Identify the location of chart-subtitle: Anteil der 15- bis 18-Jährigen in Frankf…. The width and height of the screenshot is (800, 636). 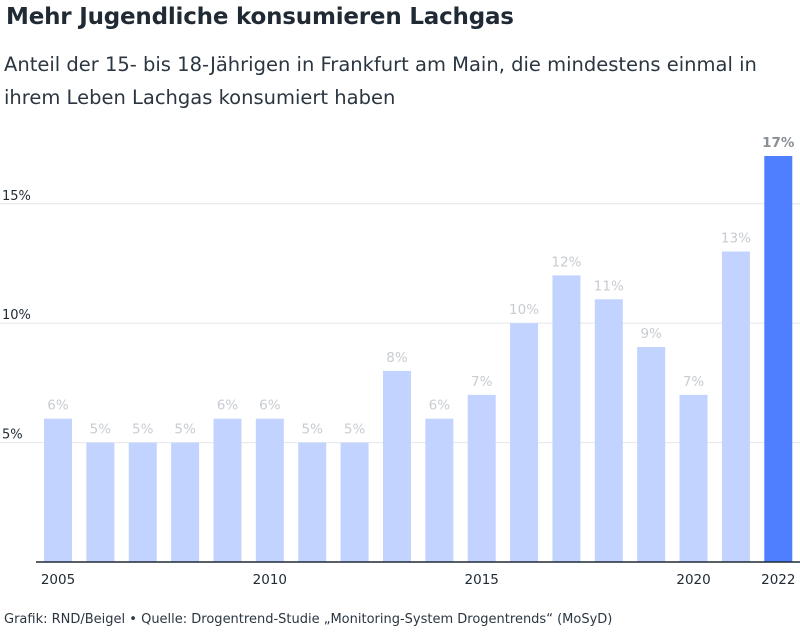
(380, 81).